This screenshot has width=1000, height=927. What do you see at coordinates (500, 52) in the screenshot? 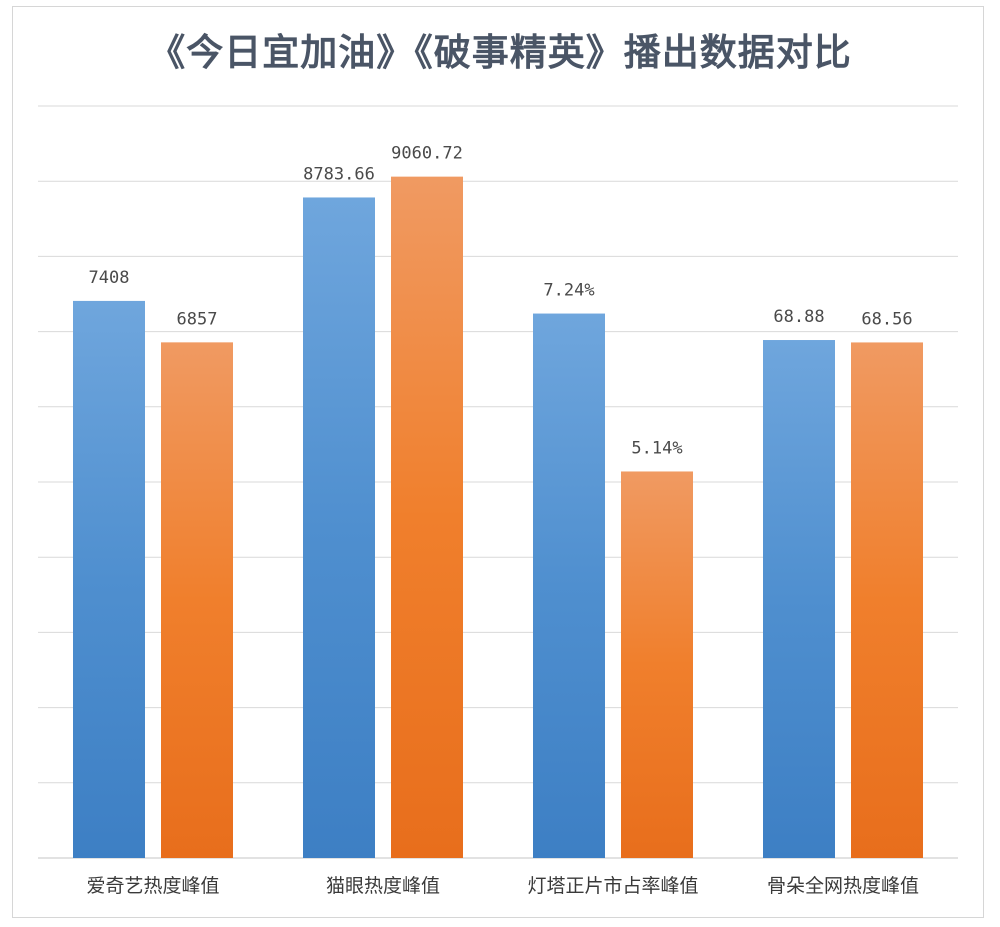
I see `chart-title: 《今日宜加油》《破事精英》播出数据对比` at bounding box center [500, 52].